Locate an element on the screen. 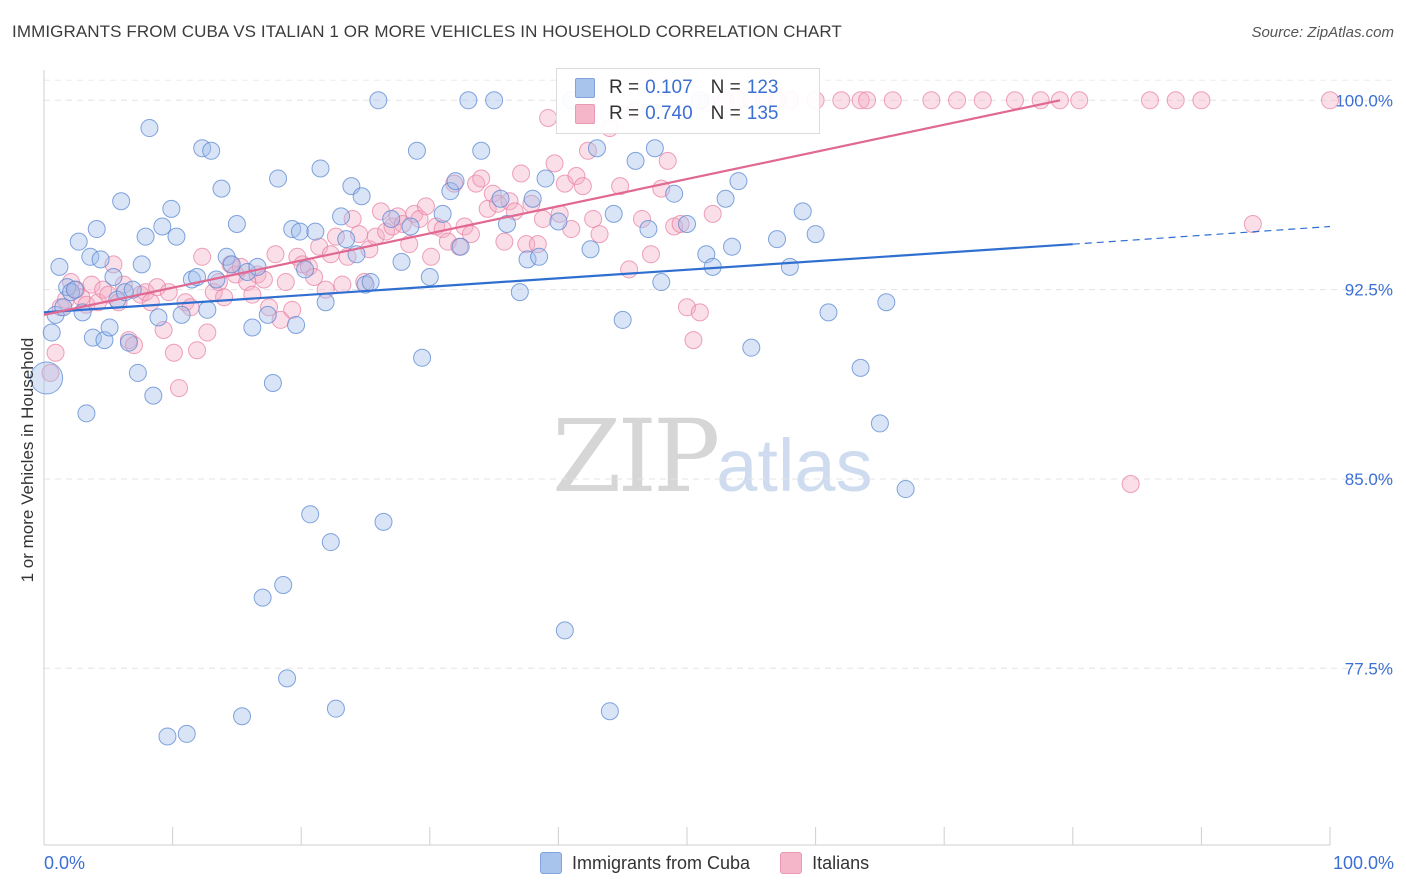  cuba-trendline-extension is located at coordinates (1201, 235).